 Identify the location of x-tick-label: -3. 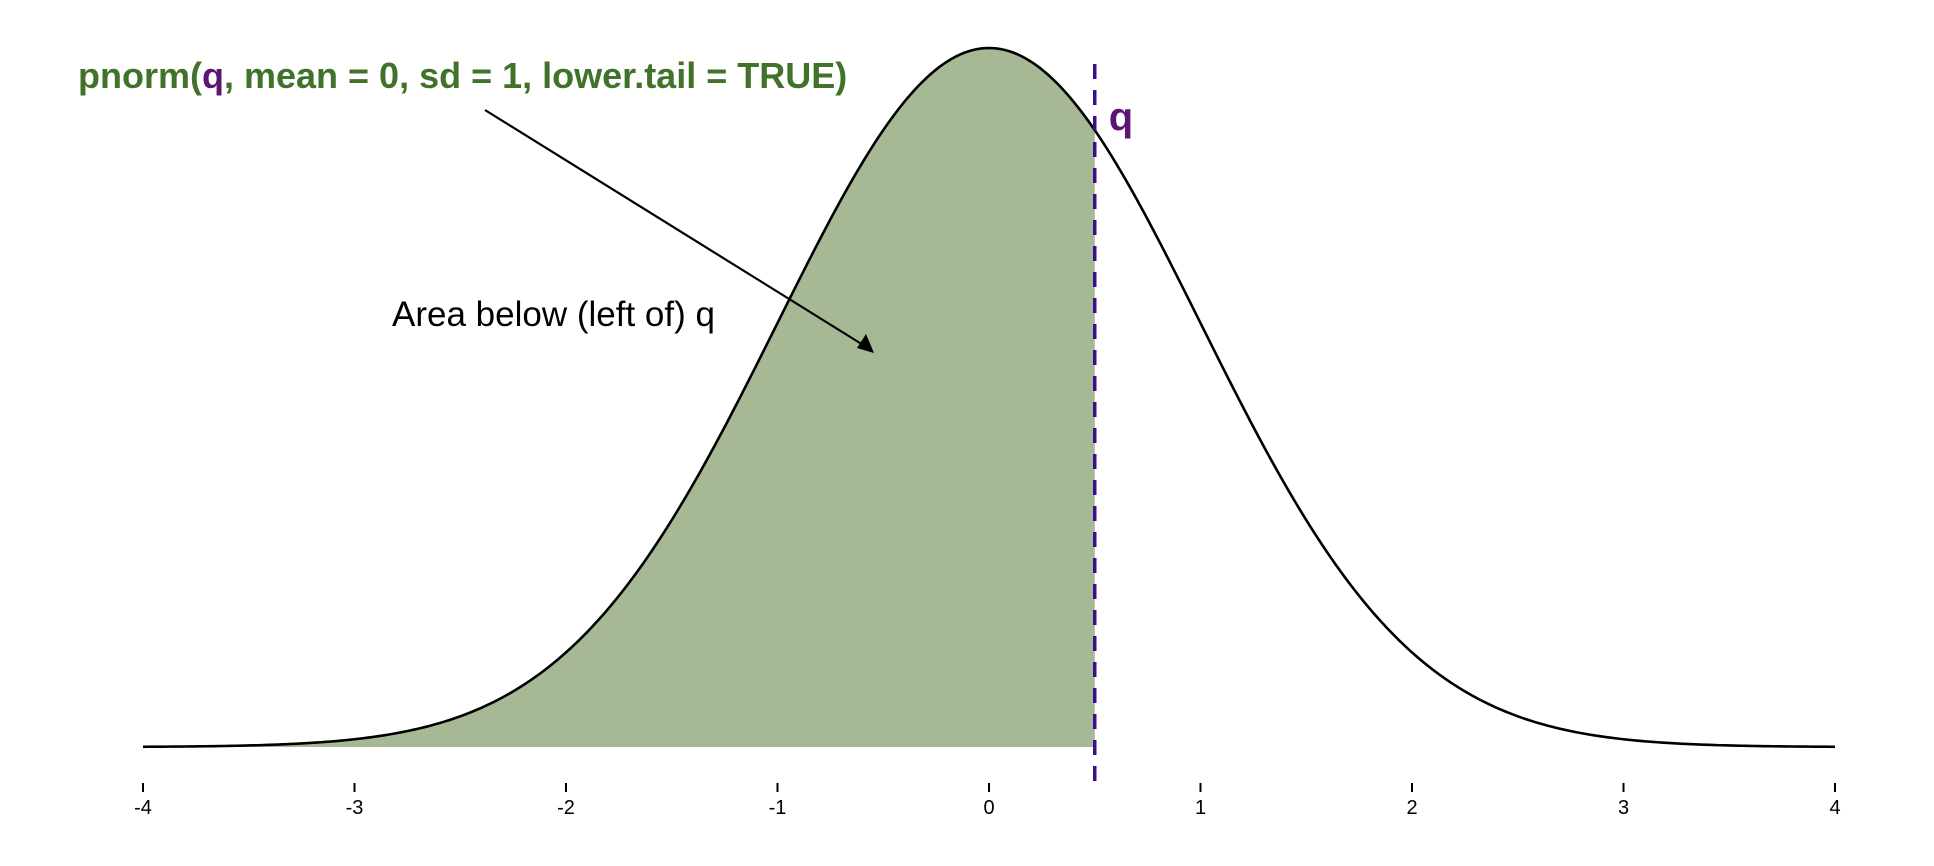
(355, 808).